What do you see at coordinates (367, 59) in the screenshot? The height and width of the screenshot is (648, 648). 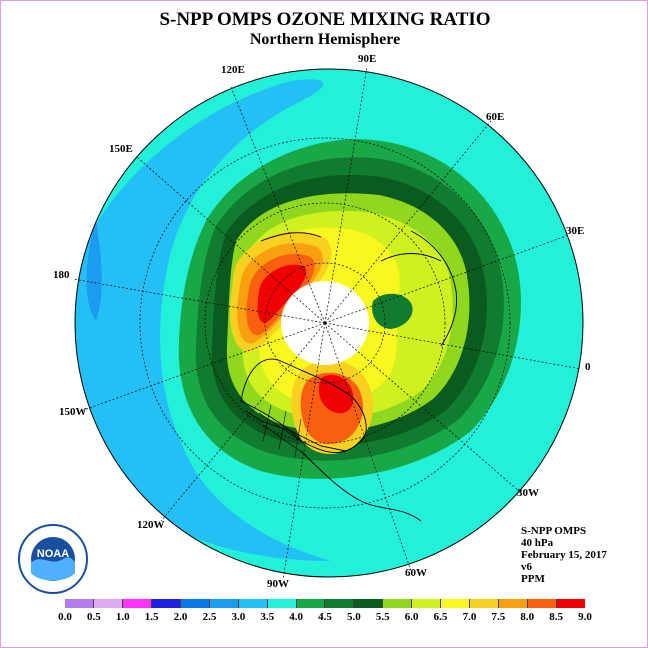 I see `longitude-label-90e: 90E` at bounding box center [367, 59].